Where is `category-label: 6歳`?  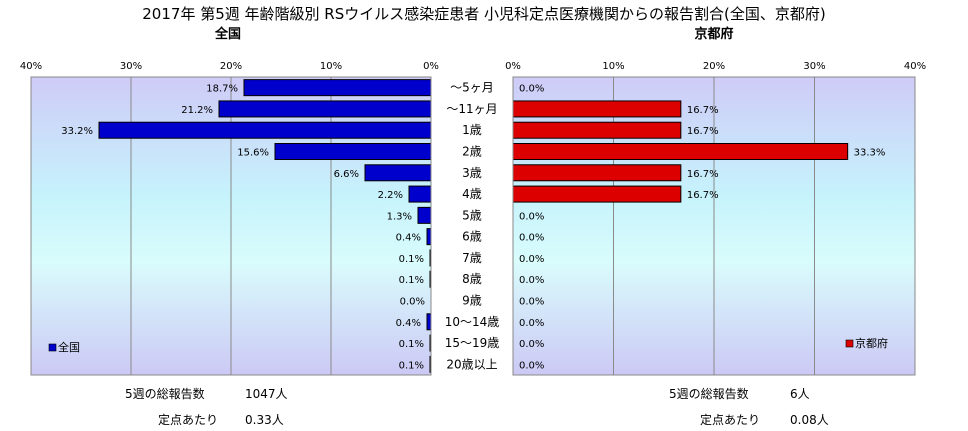
category-label: 6歳 is located at coordinates (472, 237).